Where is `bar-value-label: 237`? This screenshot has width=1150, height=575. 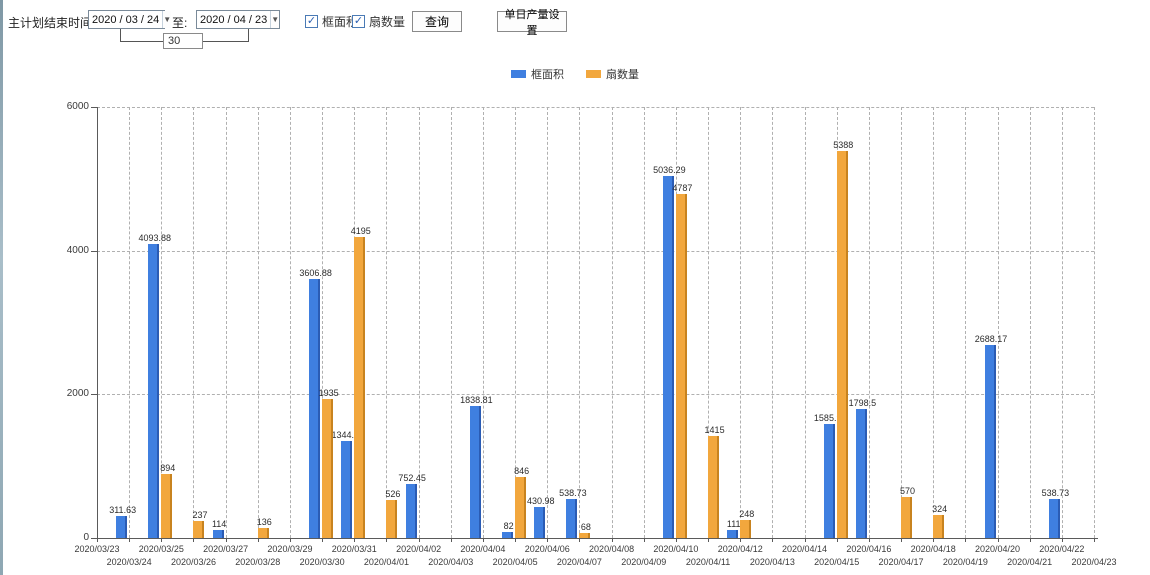
bar-value-label: 237 is located at coordinates (200, 514).